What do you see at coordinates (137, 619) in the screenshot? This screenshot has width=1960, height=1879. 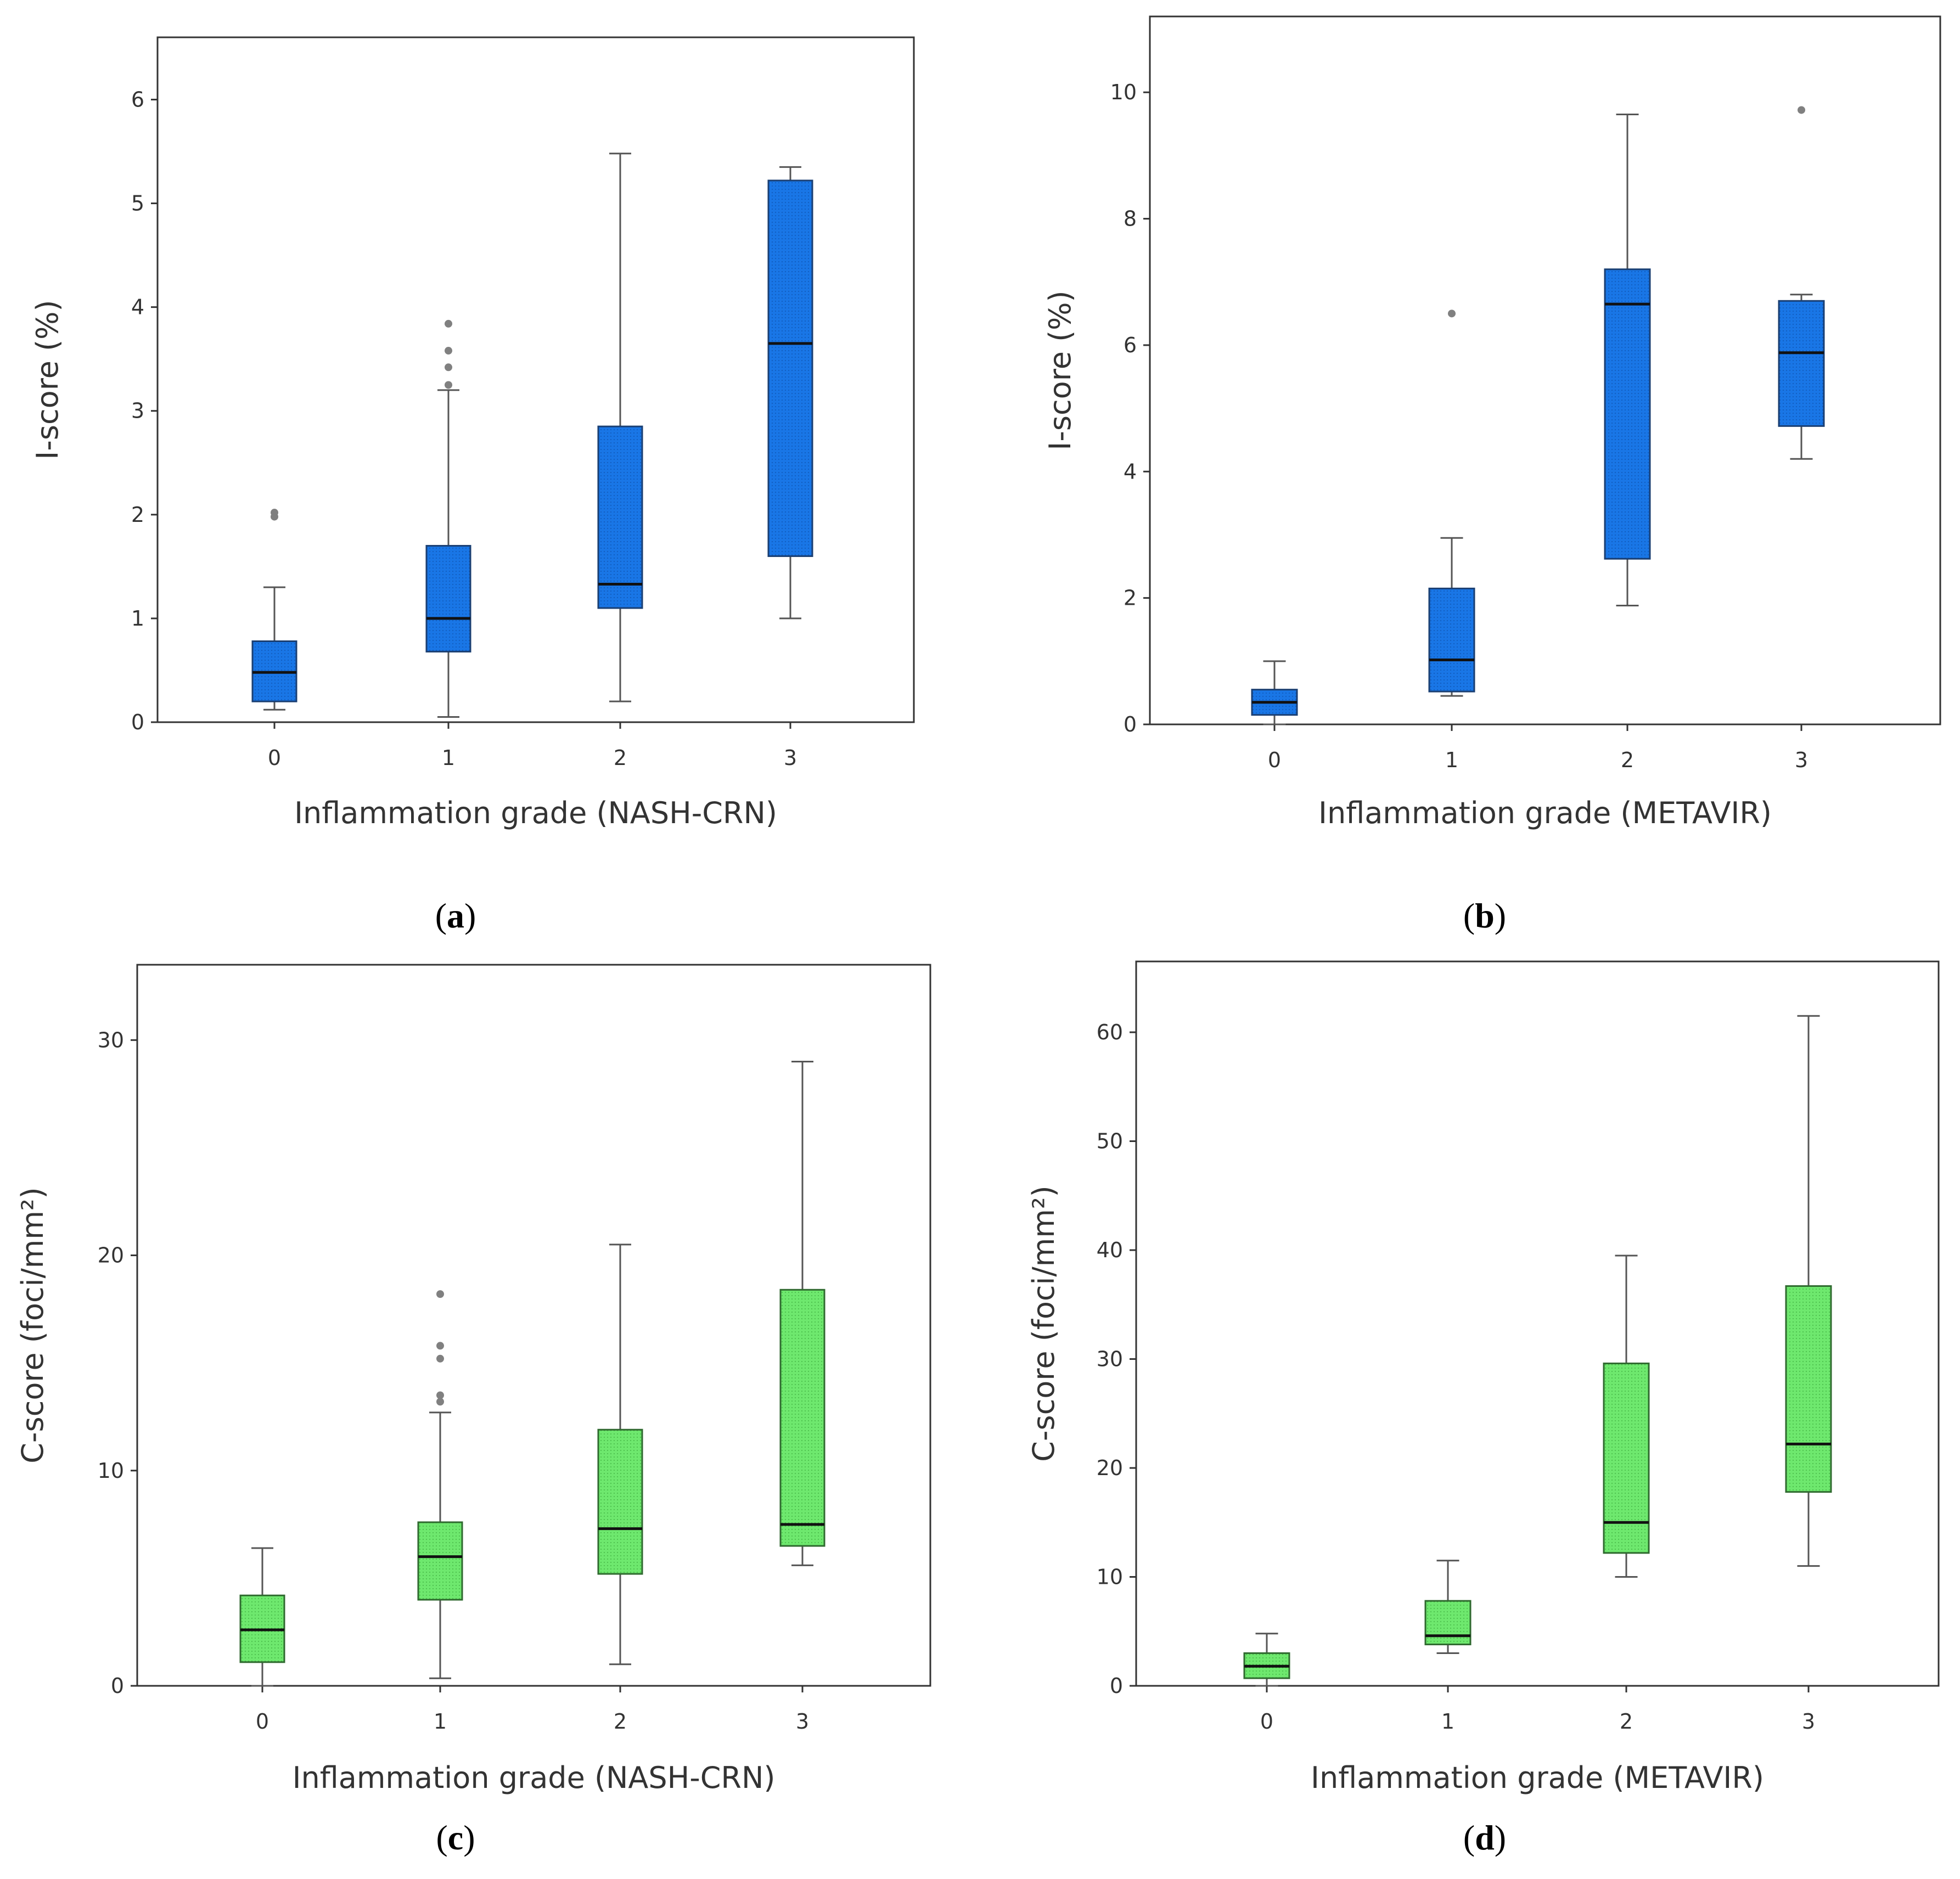 I see `y-tick-label: 1` at bounding box center [137, 619].